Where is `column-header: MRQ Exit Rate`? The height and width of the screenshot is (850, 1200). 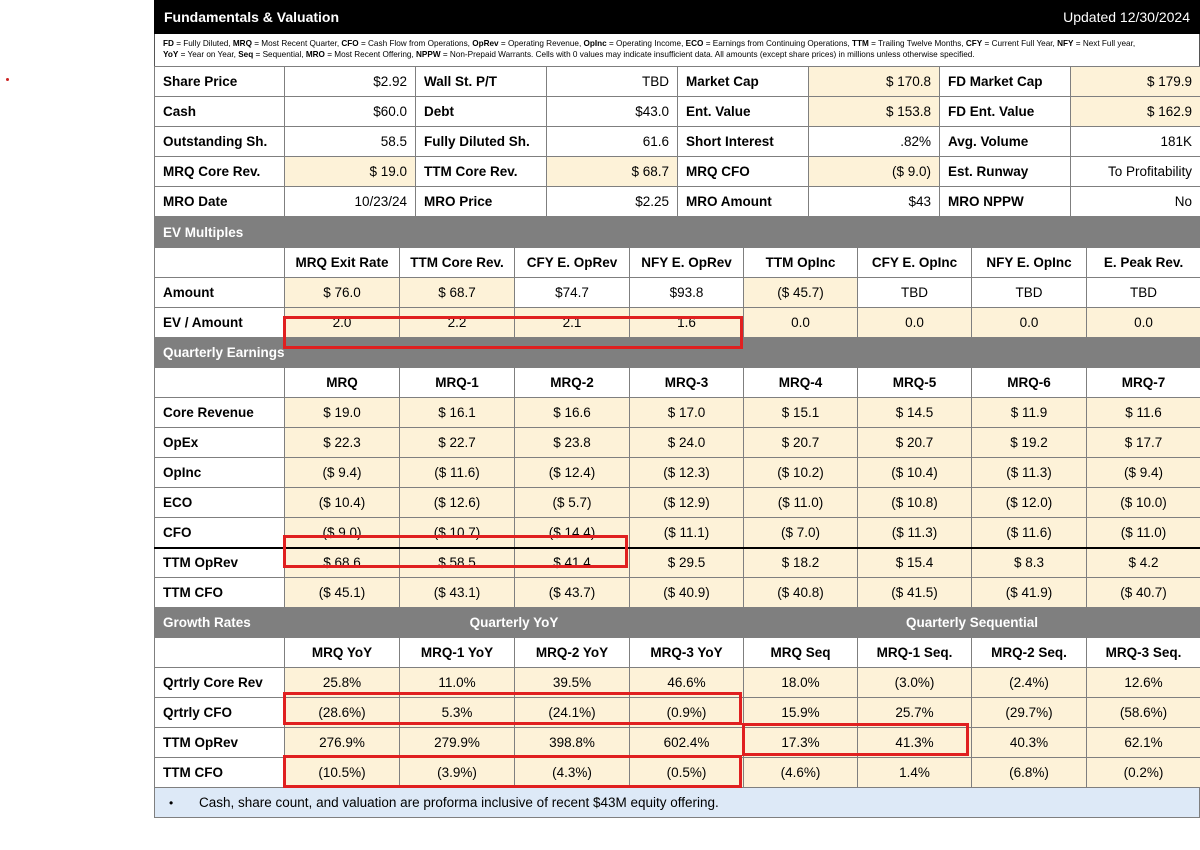 column-header: MRQ Exit Rate is located at coordinates (342, 262).